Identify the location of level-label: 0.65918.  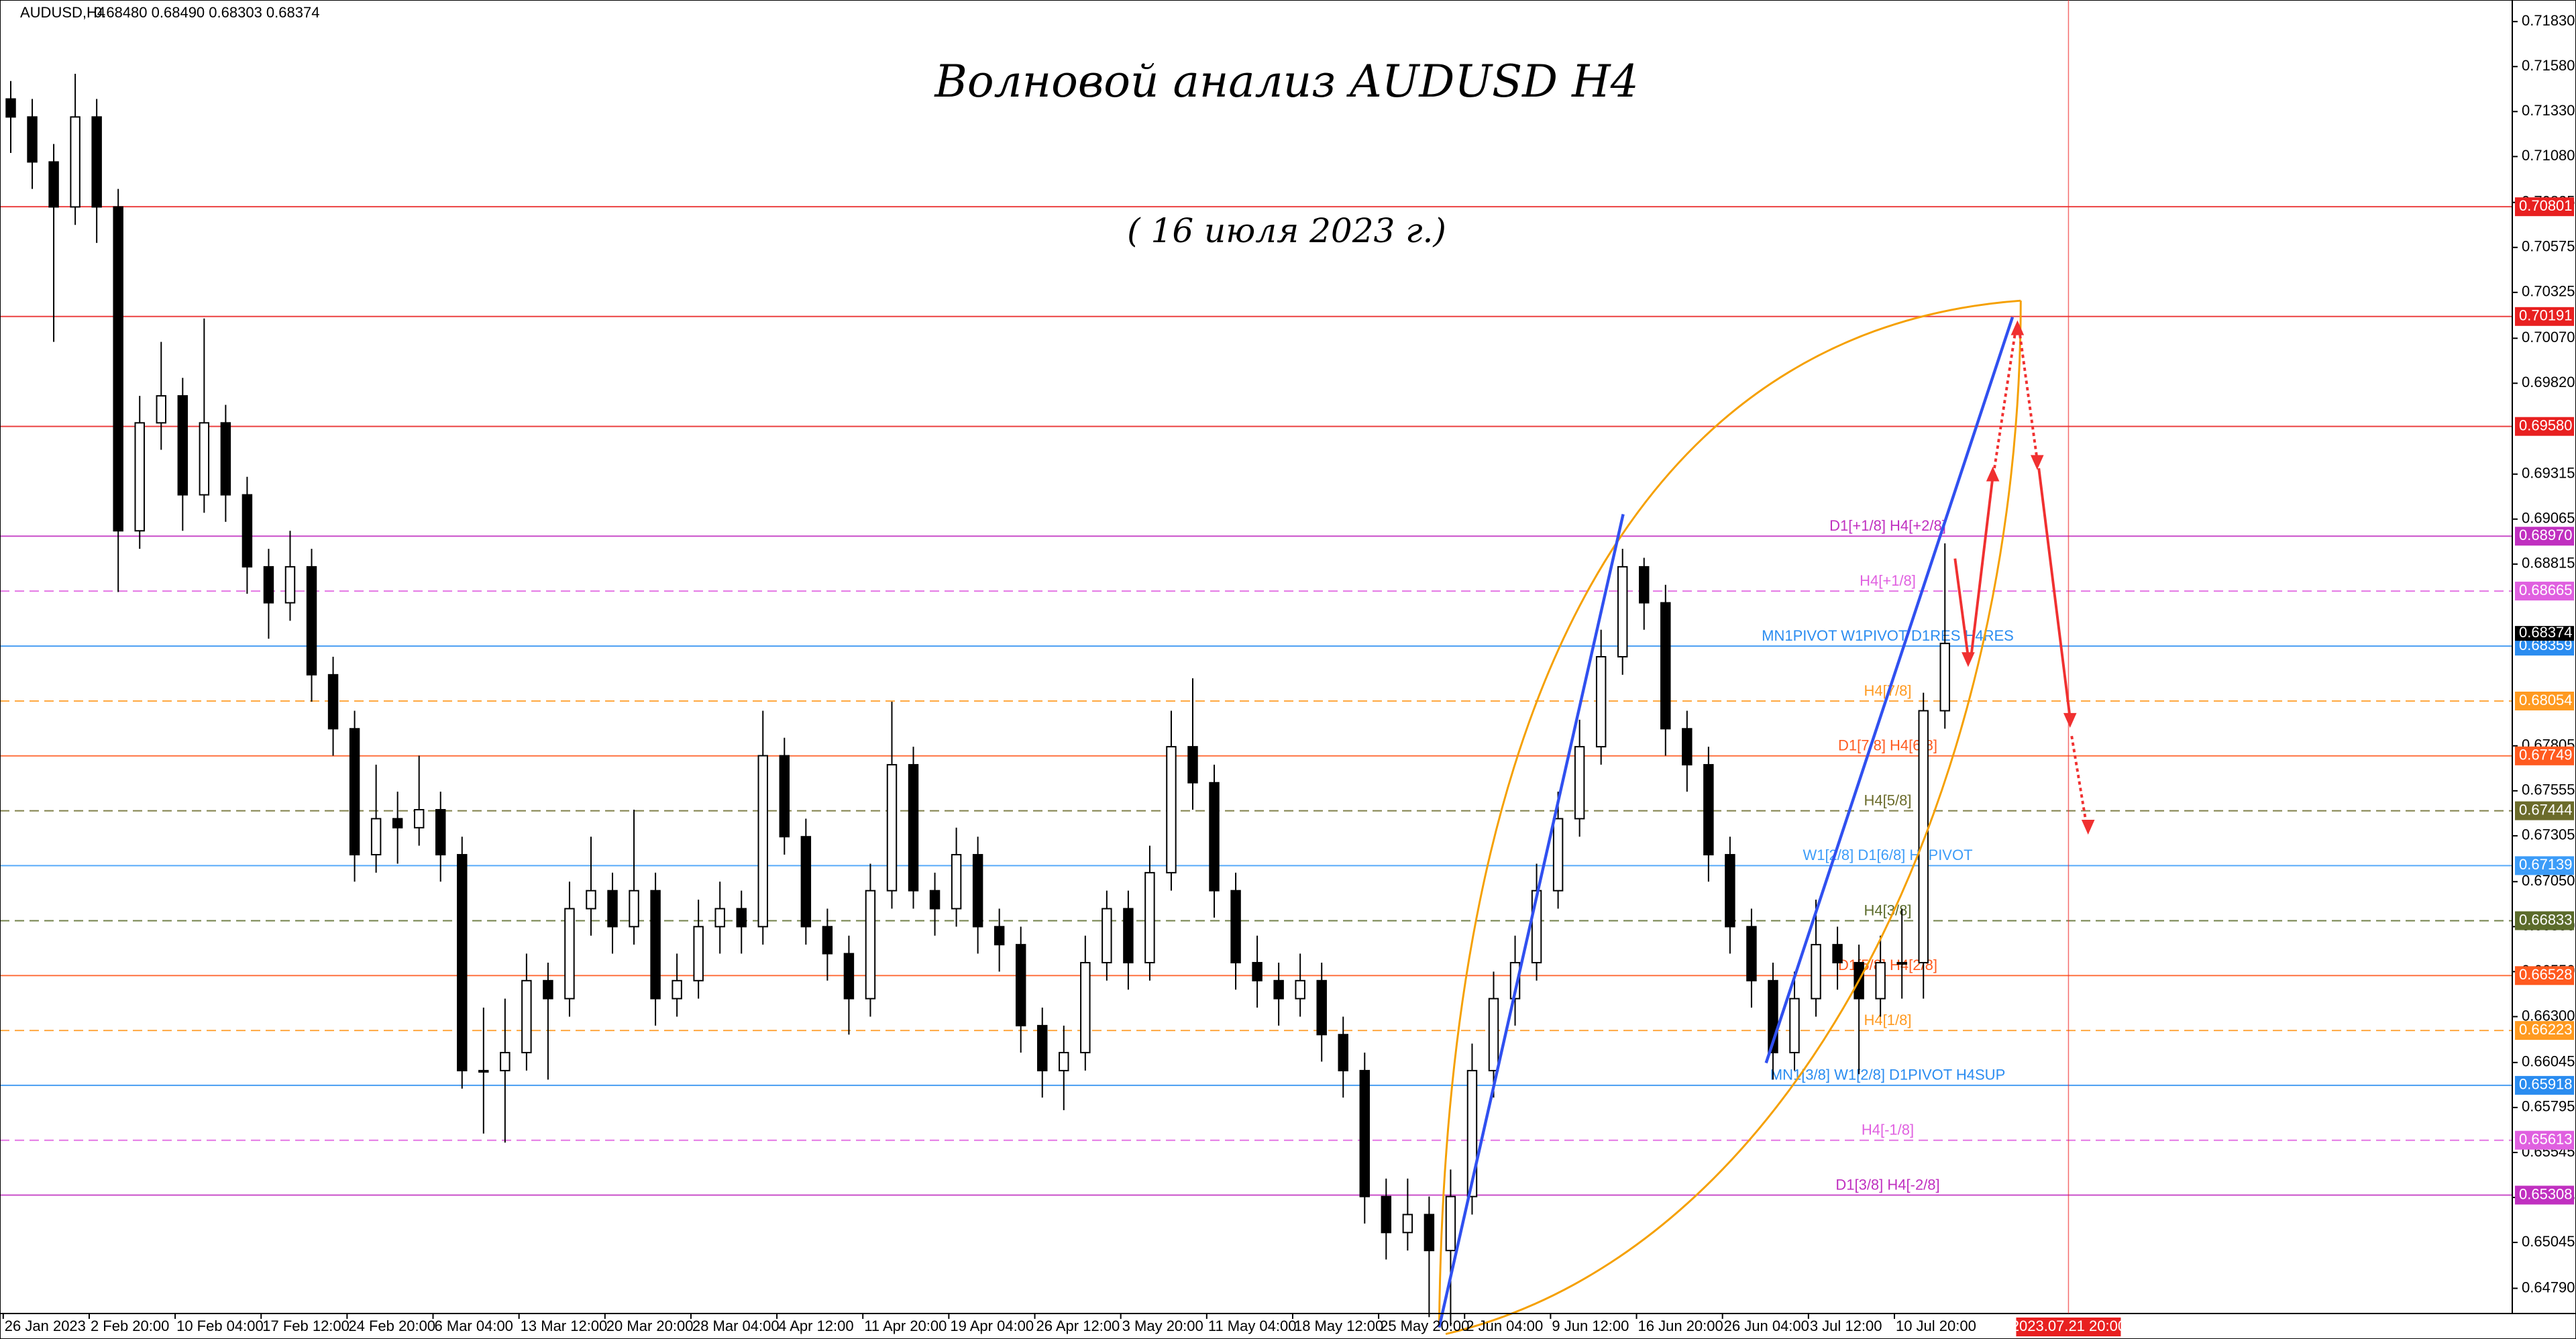
(2546, 1084).